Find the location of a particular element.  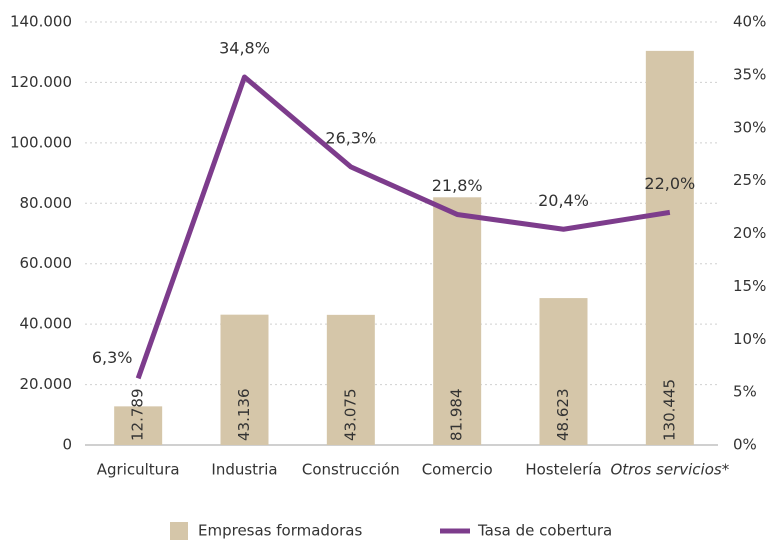

y-tick-label: 80.000 is located at coordinates (46, 203).